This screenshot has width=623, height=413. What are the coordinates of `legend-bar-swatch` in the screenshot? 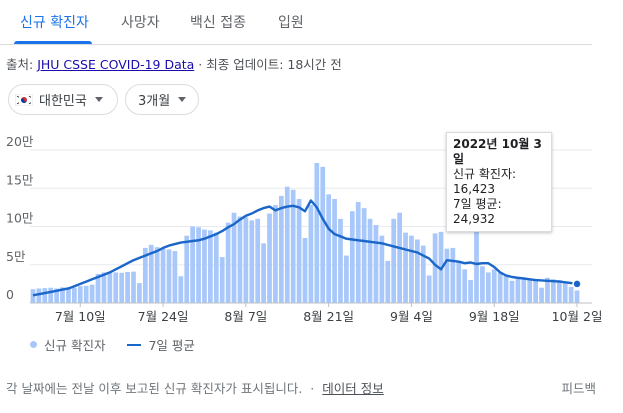 It's located at (33, 344).